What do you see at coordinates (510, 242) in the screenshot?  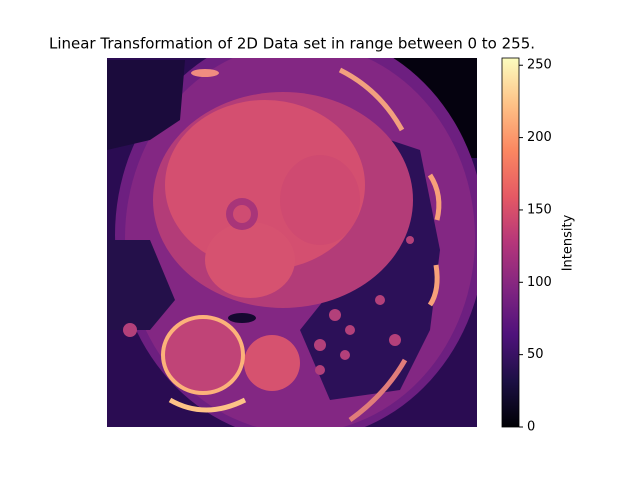 I see `colorbar` at bounding box center [510, 242].